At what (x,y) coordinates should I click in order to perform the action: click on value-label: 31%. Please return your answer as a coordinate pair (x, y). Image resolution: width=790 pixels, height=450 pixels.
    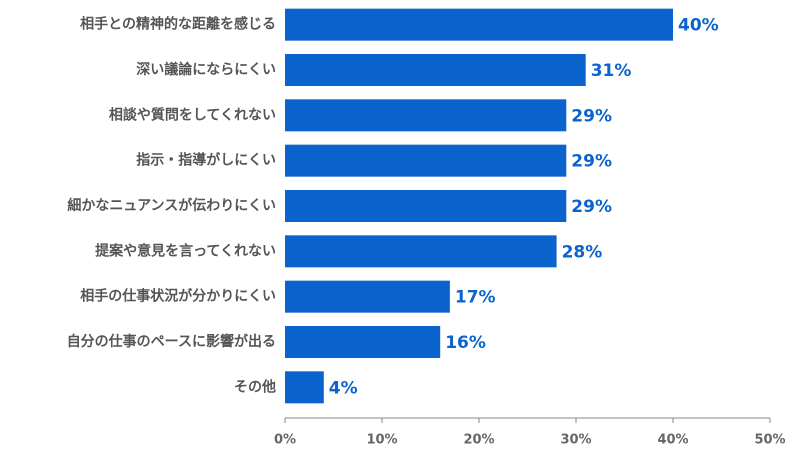
    Looking at the image, I should click on (611, 71).